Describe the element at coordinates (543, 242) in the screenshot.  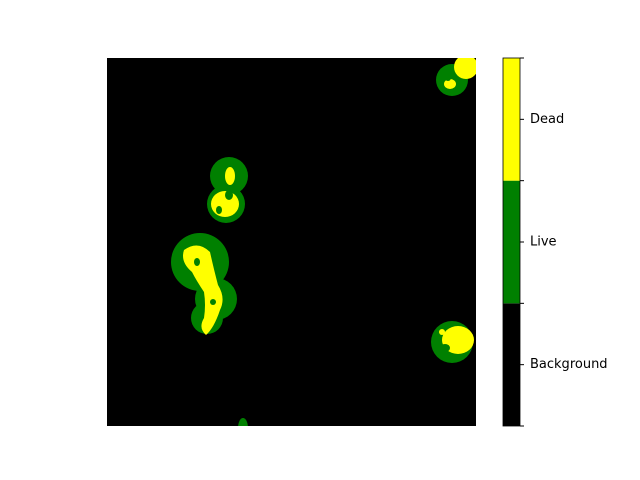
I see `colorbar-label: Live` at that location.